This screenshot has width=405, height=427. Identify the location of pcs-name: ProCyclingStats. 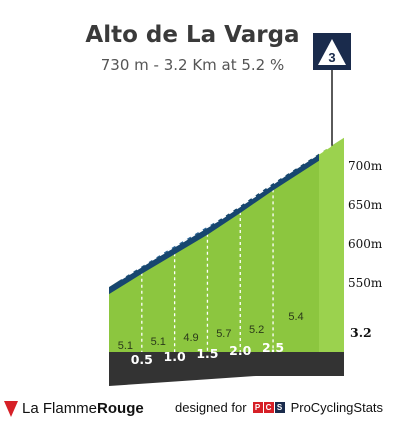
(337, 407).